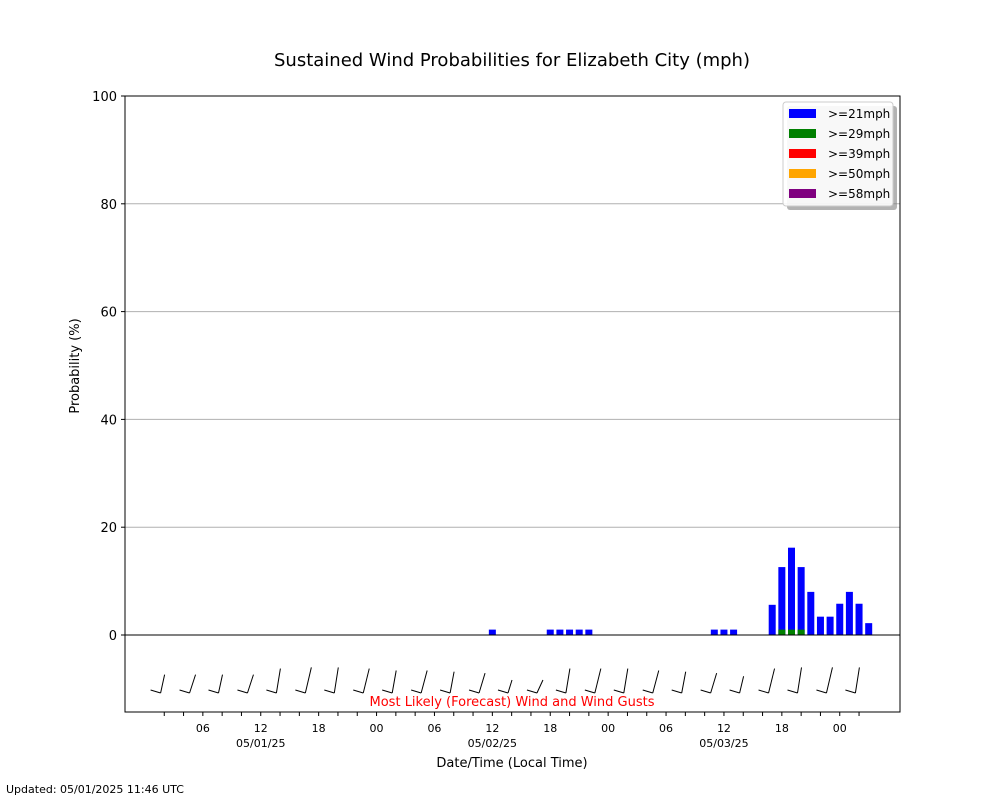 This screenshot has height=800, width=1000. I want to click on x-date-label: 05/03/25, so click(723, 743).